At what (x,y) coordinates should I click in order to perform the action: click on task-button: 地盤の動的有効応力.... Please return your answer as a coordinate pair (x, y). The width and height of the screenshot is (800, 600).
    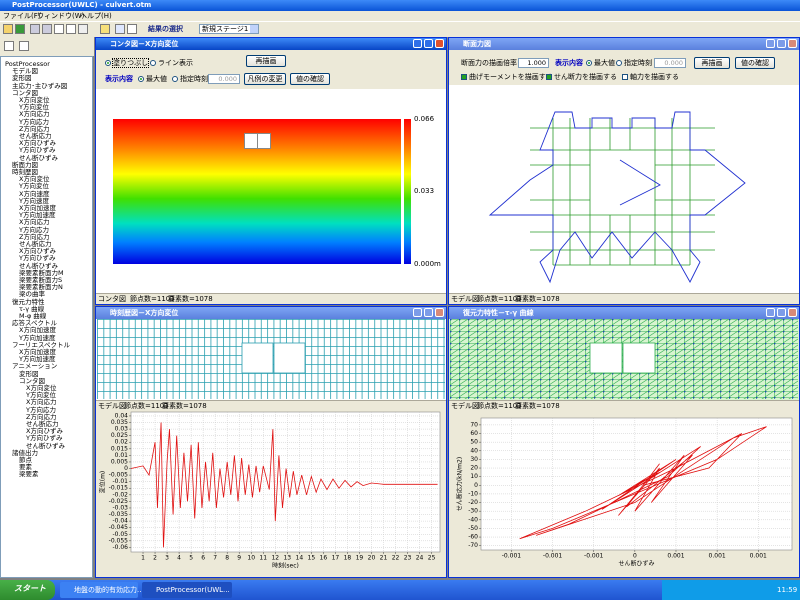
    Looking at the image, I should click on (102, 590).